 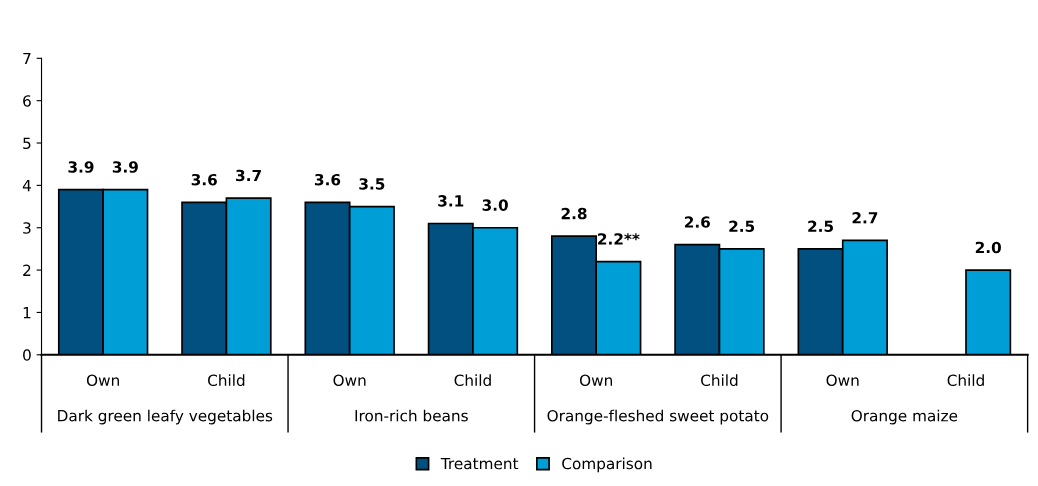 I want to click on text: Dark green leafy vegetables, so click(x=165, y=417).